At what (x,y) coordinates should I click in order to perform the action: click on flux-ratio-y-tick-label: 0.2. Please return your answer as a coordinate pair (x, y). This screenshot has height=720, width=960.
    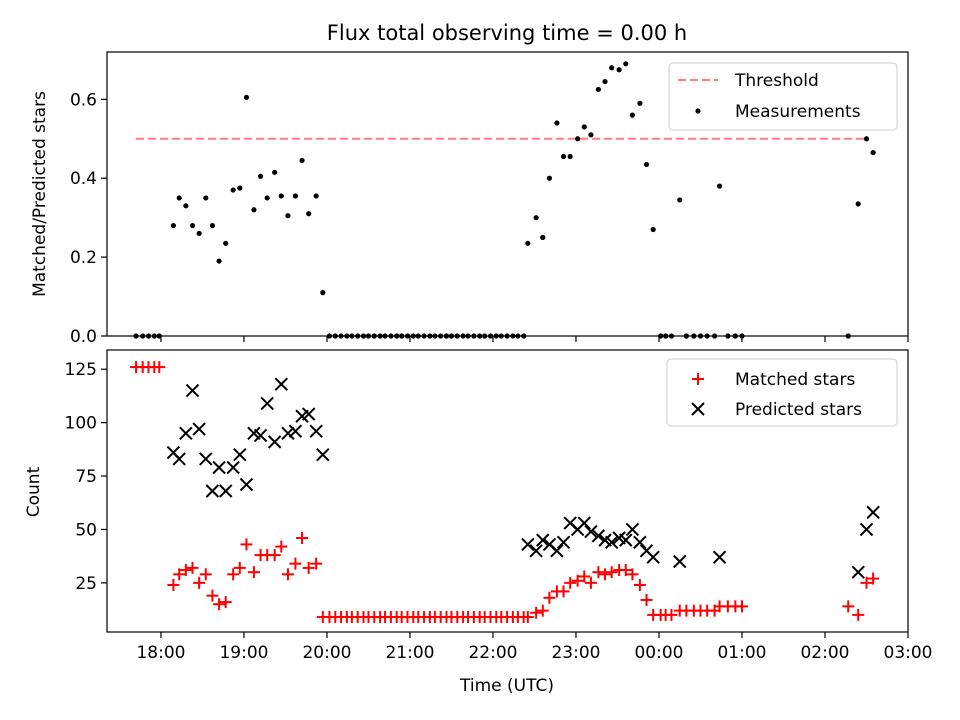
    Looking at the image, I should click on (83, 258).